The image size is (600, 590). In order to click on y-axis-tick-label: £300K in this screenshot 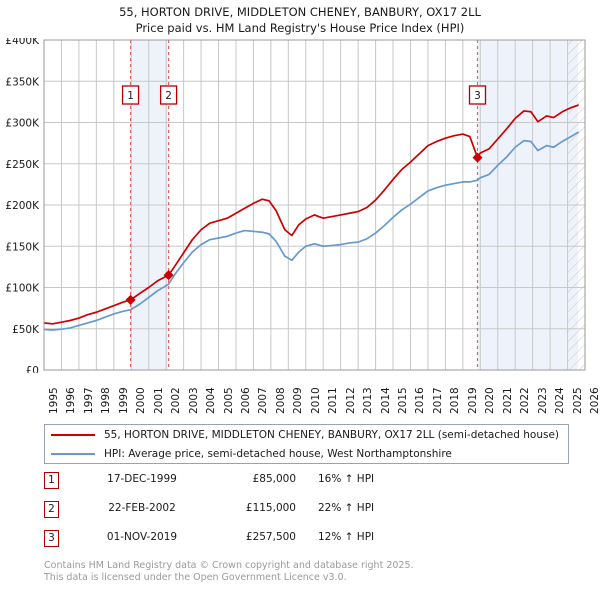, I will do `click(22, 124)`.